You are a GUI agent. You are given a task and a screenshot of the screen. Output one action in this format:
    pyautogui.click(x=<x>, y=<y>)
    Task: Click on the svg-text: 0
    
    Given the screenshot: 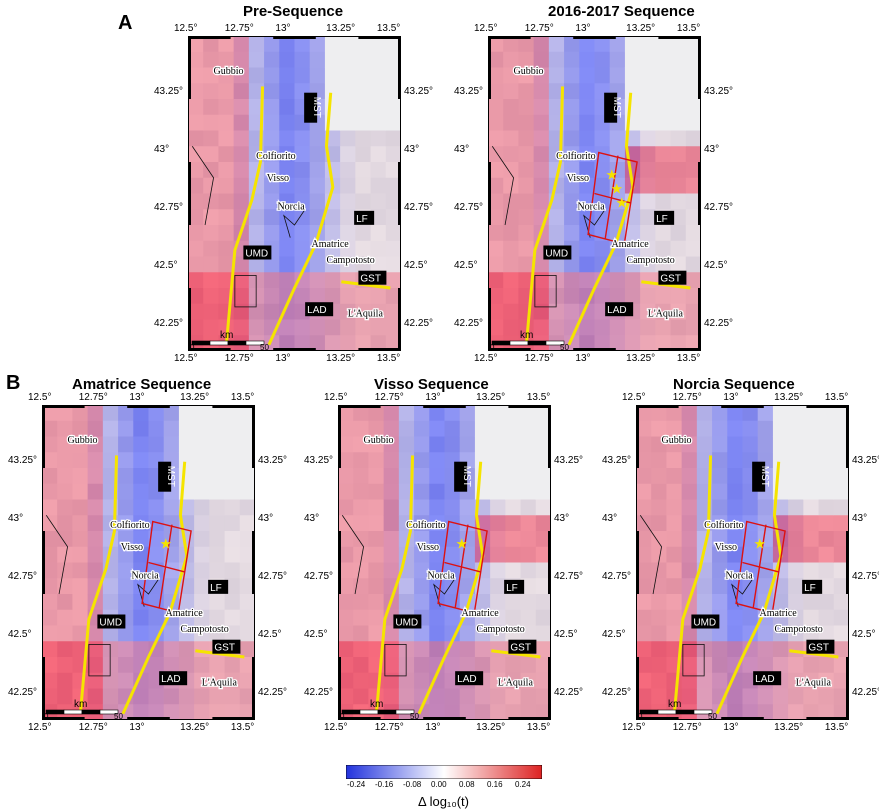 What is the action you would take?
    pyautogui.click(x=46, y=716)
    